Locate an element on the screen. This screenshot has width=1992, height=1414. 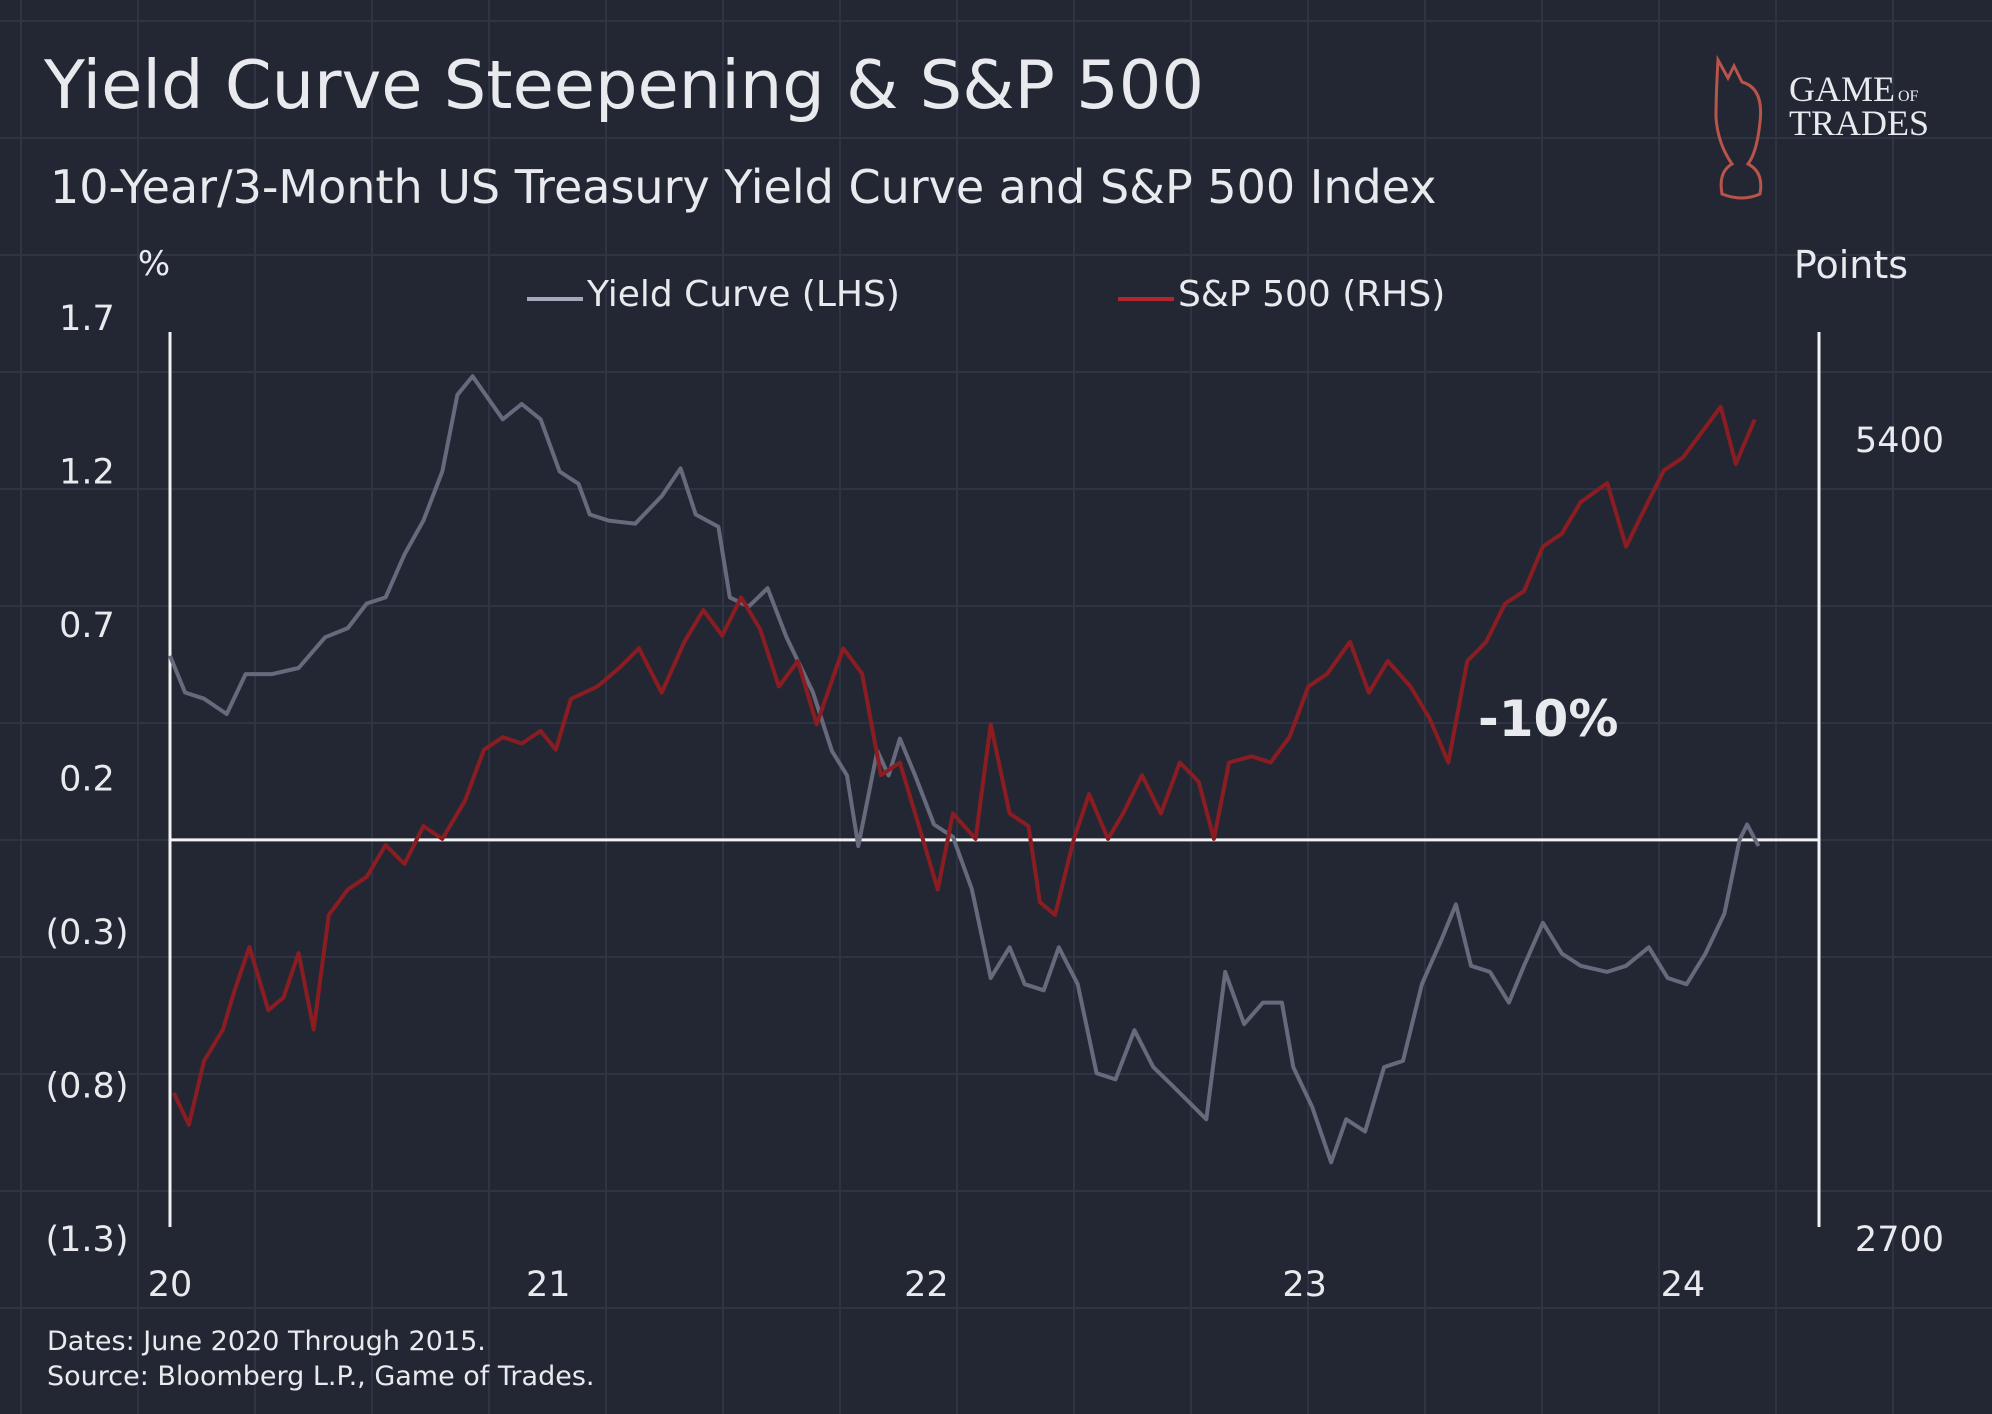
note: Dates: June 2020 Through 2015. is located at coordinates (266, 1341).